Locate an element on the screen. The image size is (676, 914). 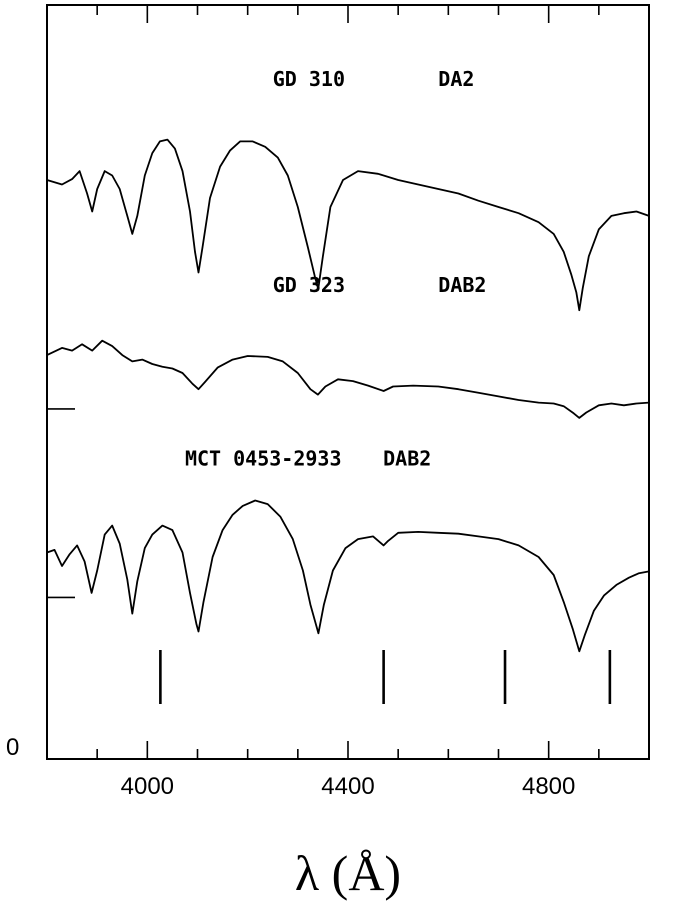
x-axis-label: λ (Å) is located at coordinates (348, 873).